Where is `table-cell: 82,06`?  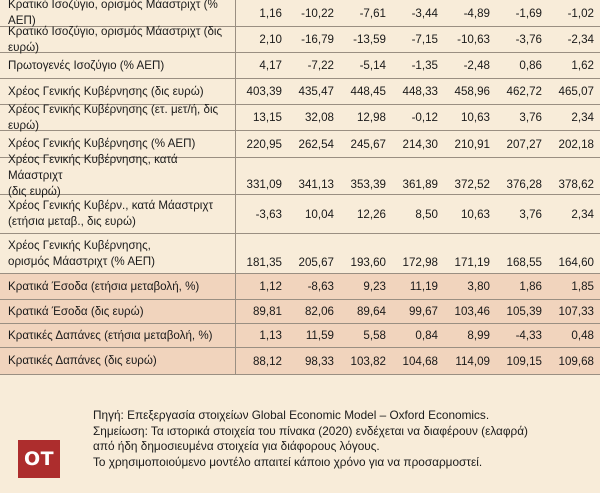
table-cell: 82,06 is located at coordinates (319, 311).